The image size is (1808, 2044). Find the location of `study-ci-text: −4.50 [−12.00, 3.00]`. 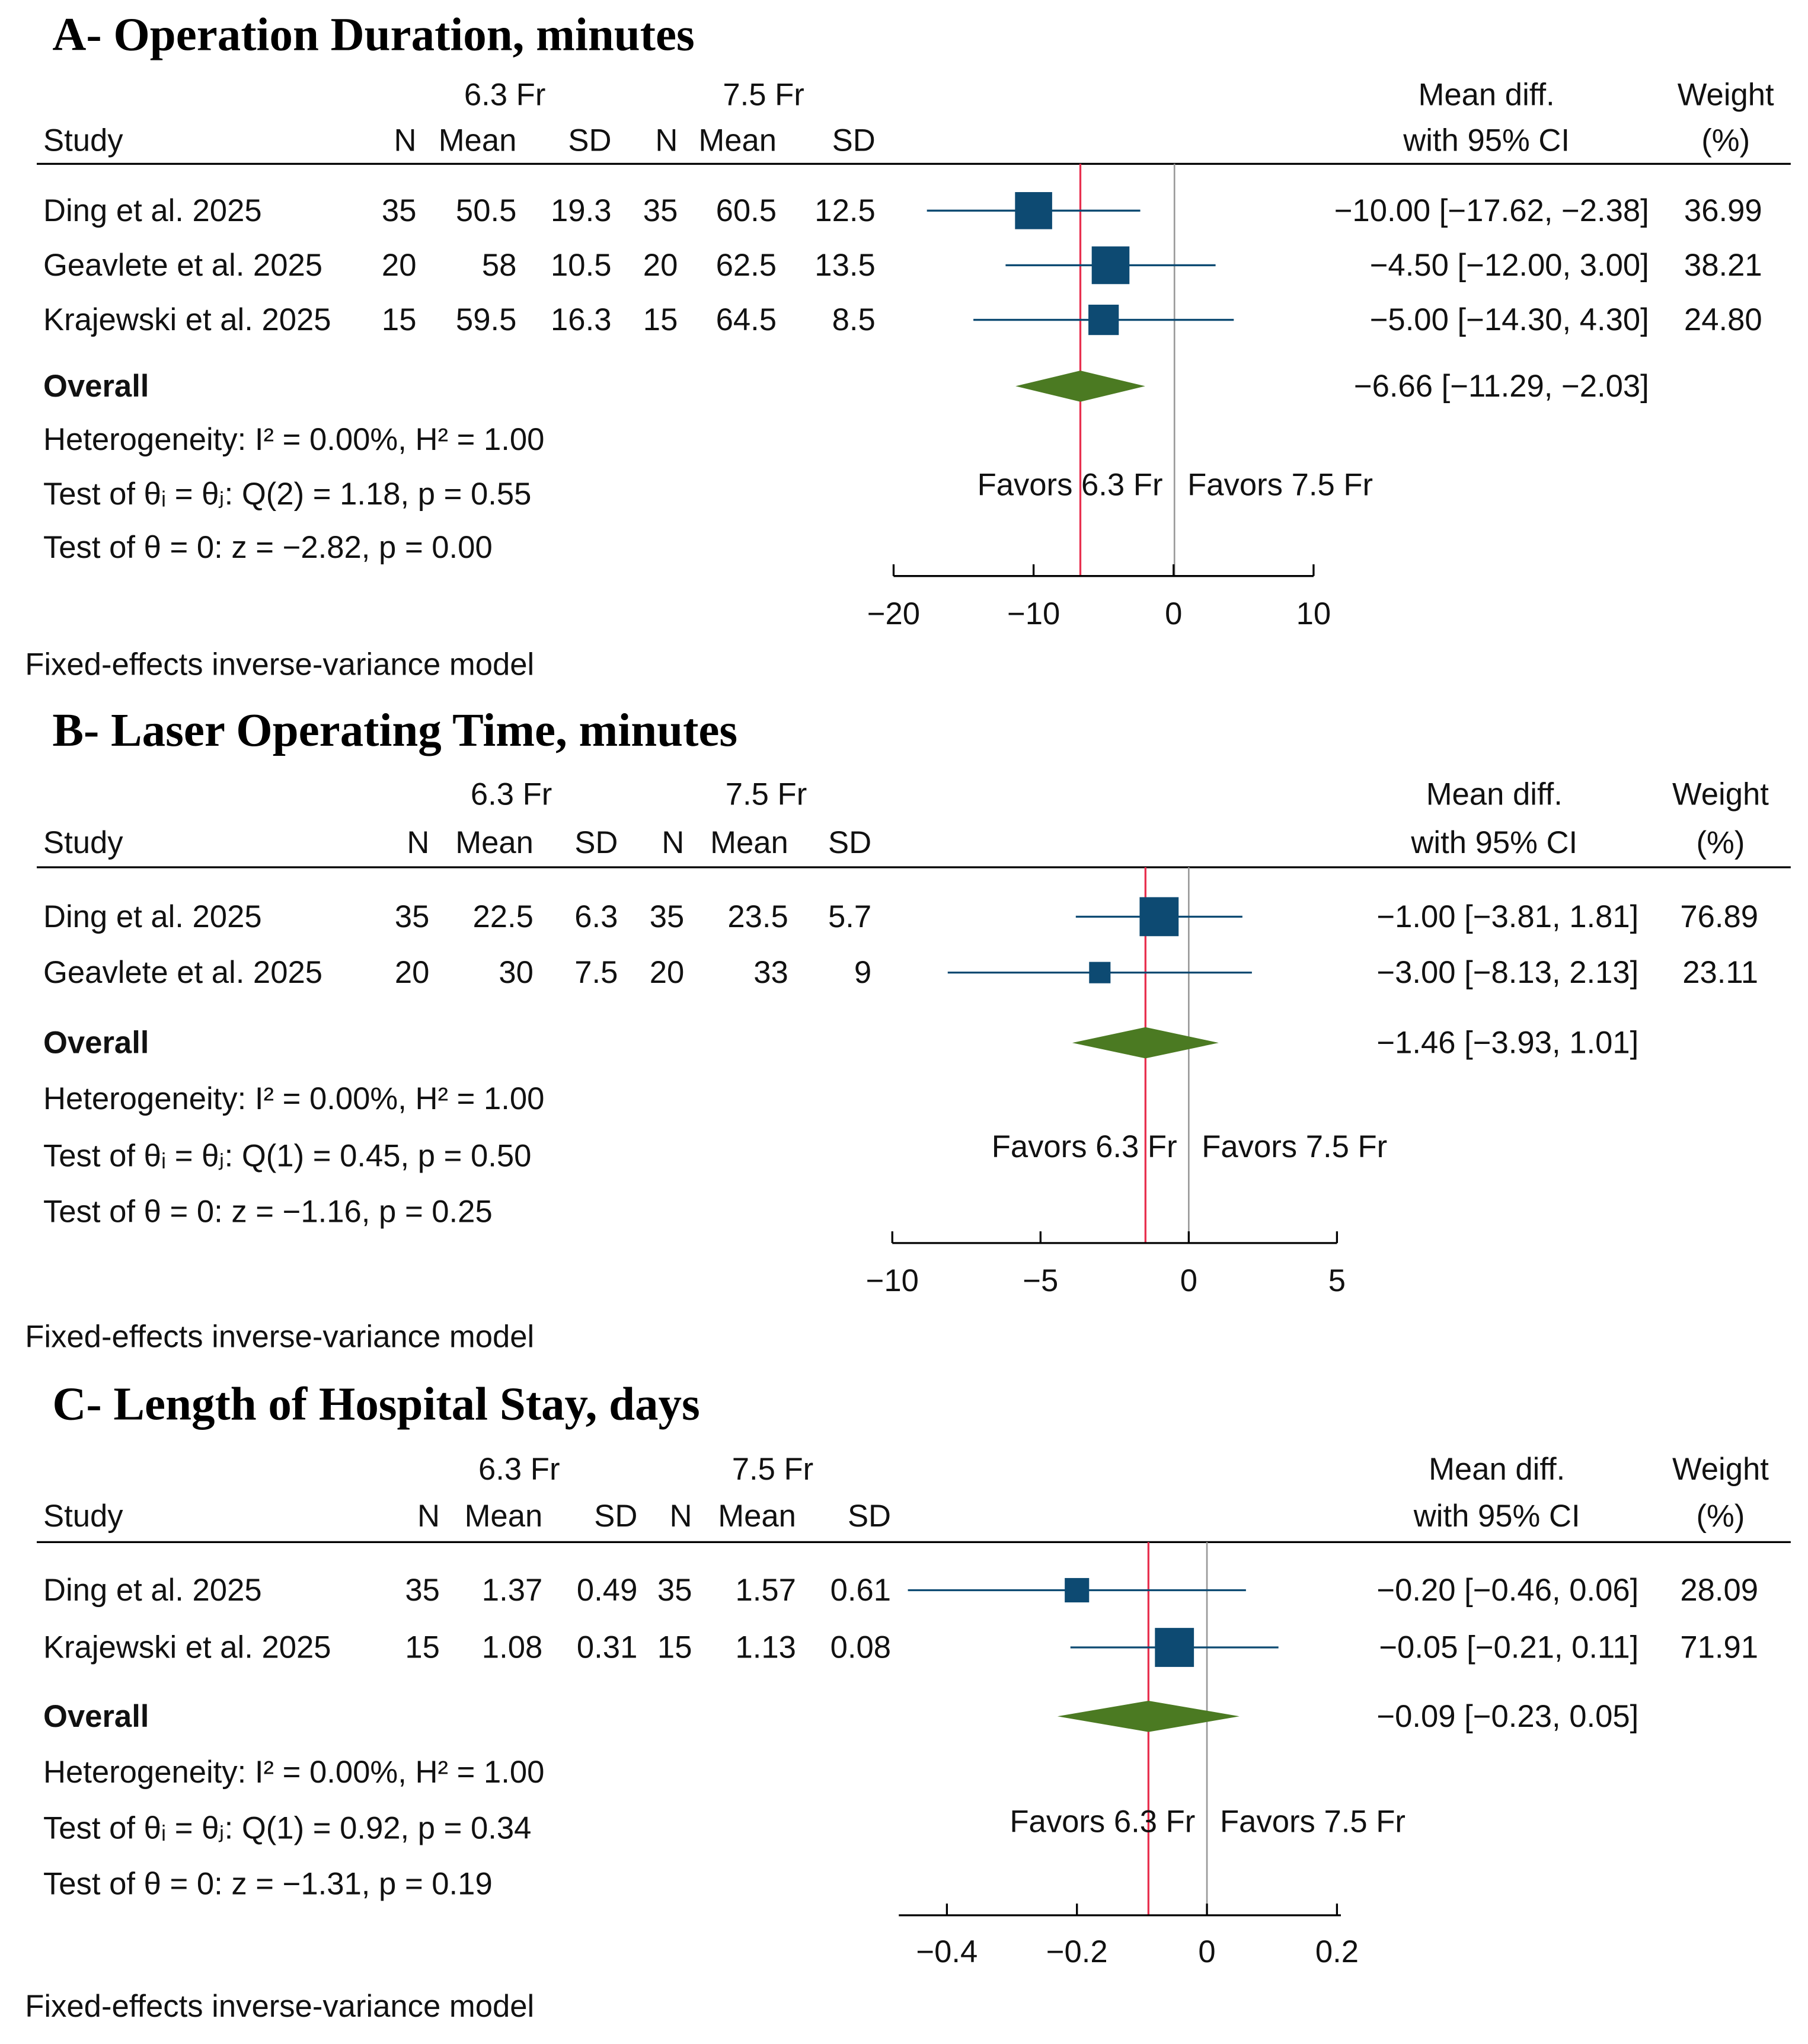

study-ci-text: −4.50 [−12.00, 3.00] is located at coordinates (1509, 265).